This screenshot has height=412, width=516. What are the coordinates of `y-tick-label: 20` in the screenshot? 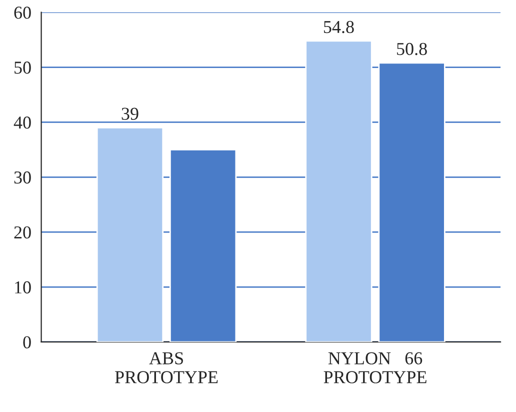 It's located at (22, 232).